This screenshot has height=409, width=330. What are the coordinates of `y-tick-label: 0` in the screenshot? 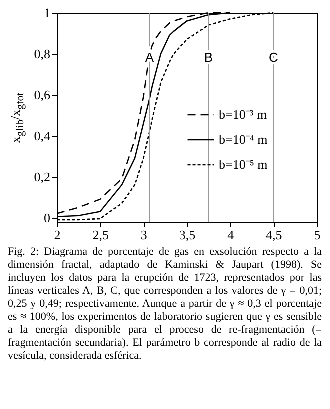 It's located at (47, 218).